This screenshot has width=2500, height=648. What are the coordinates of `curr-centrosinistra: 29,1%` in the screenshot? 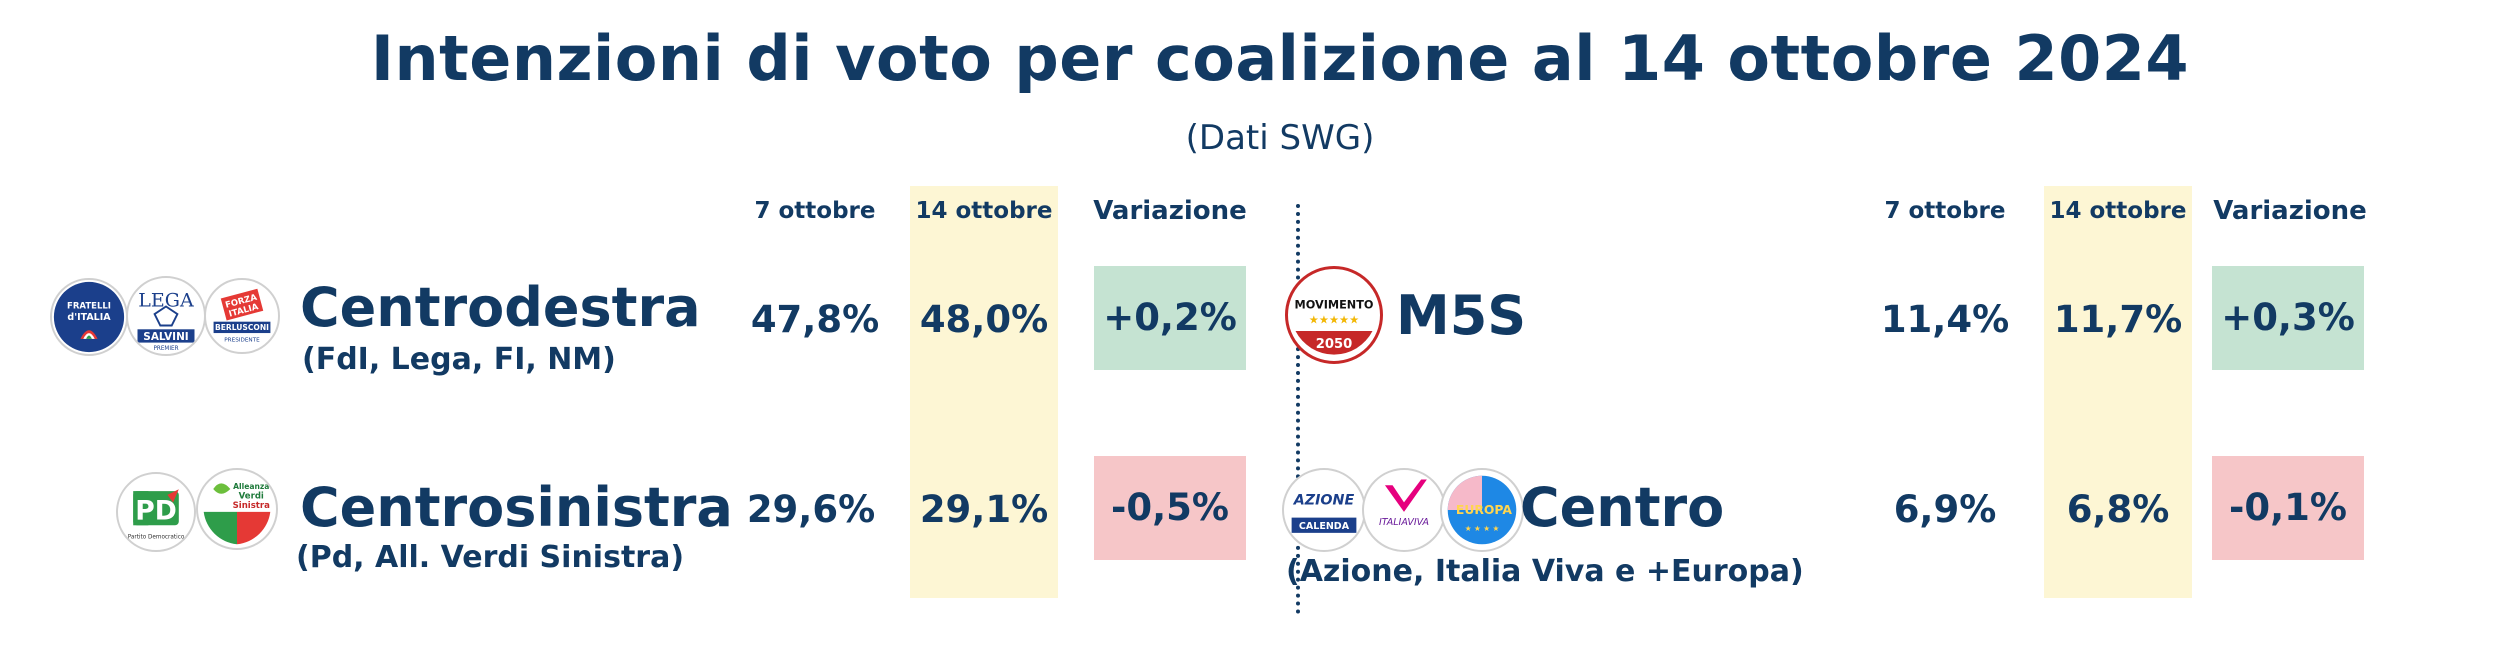 It's located at (984, 509).